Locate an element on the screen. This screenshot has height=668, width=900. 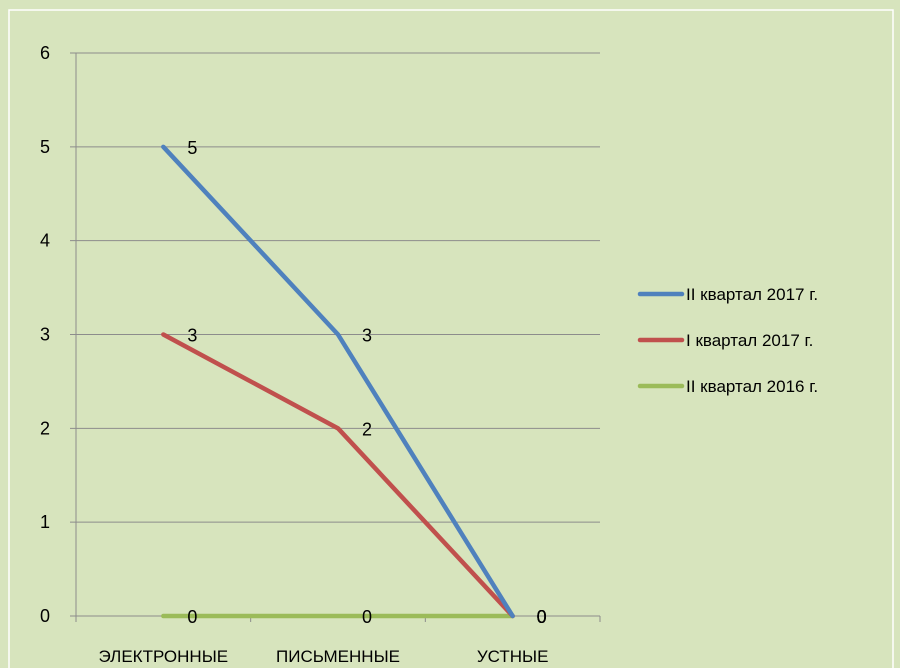
x-category-label-1: ПИСЬМЕННЫЕ is located at coordinates (338, 656).